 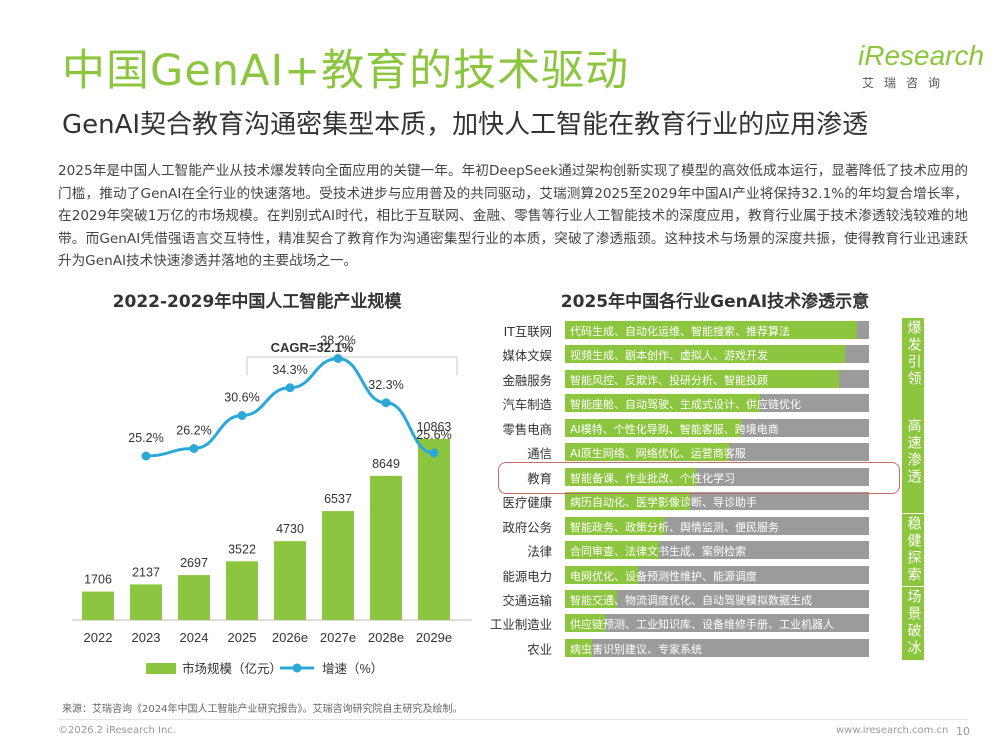 I want to click on x-tick-label: 2028e, so click(x=386, y=637).